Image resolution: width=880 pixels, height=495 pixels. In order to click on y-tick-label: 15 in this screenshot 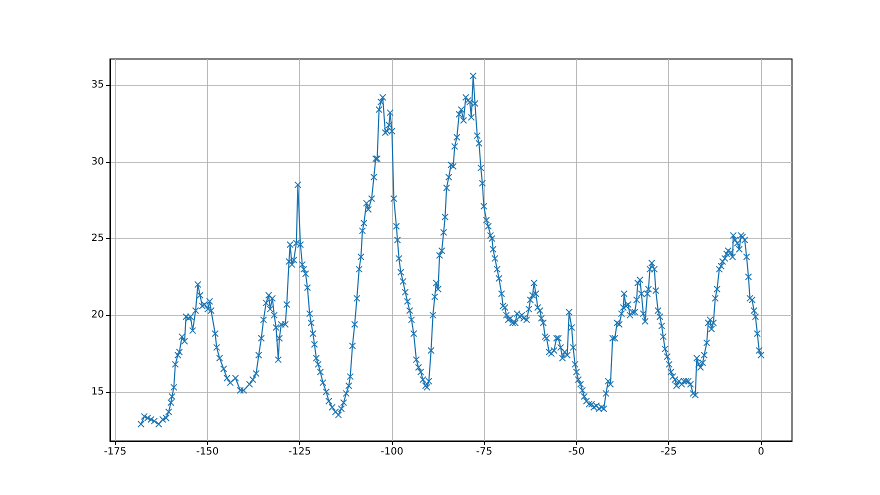, I will do `click(97, 392)`.